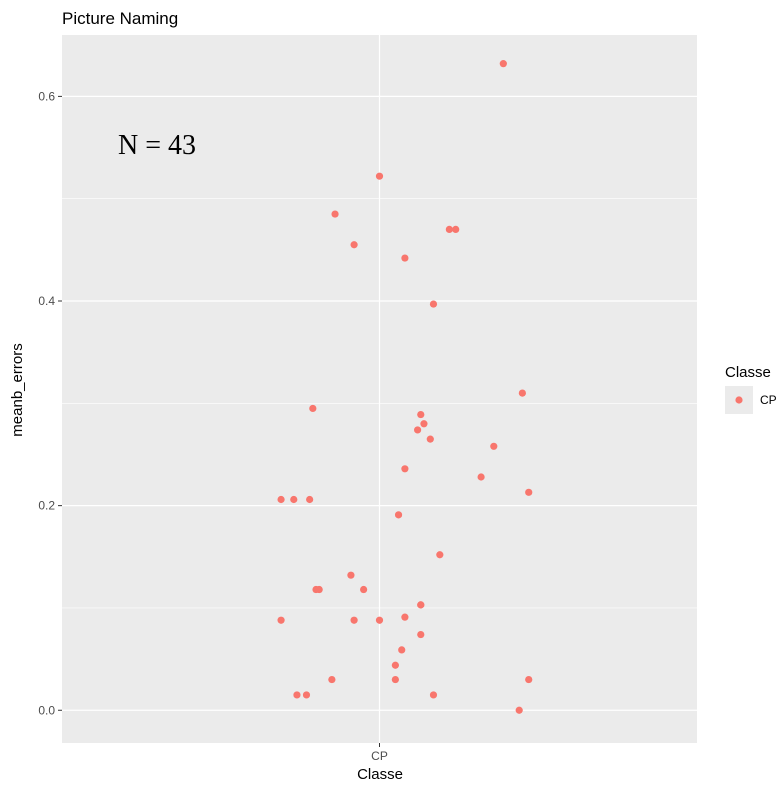  I want to click on legend: Classe CP, so click(751, 389).